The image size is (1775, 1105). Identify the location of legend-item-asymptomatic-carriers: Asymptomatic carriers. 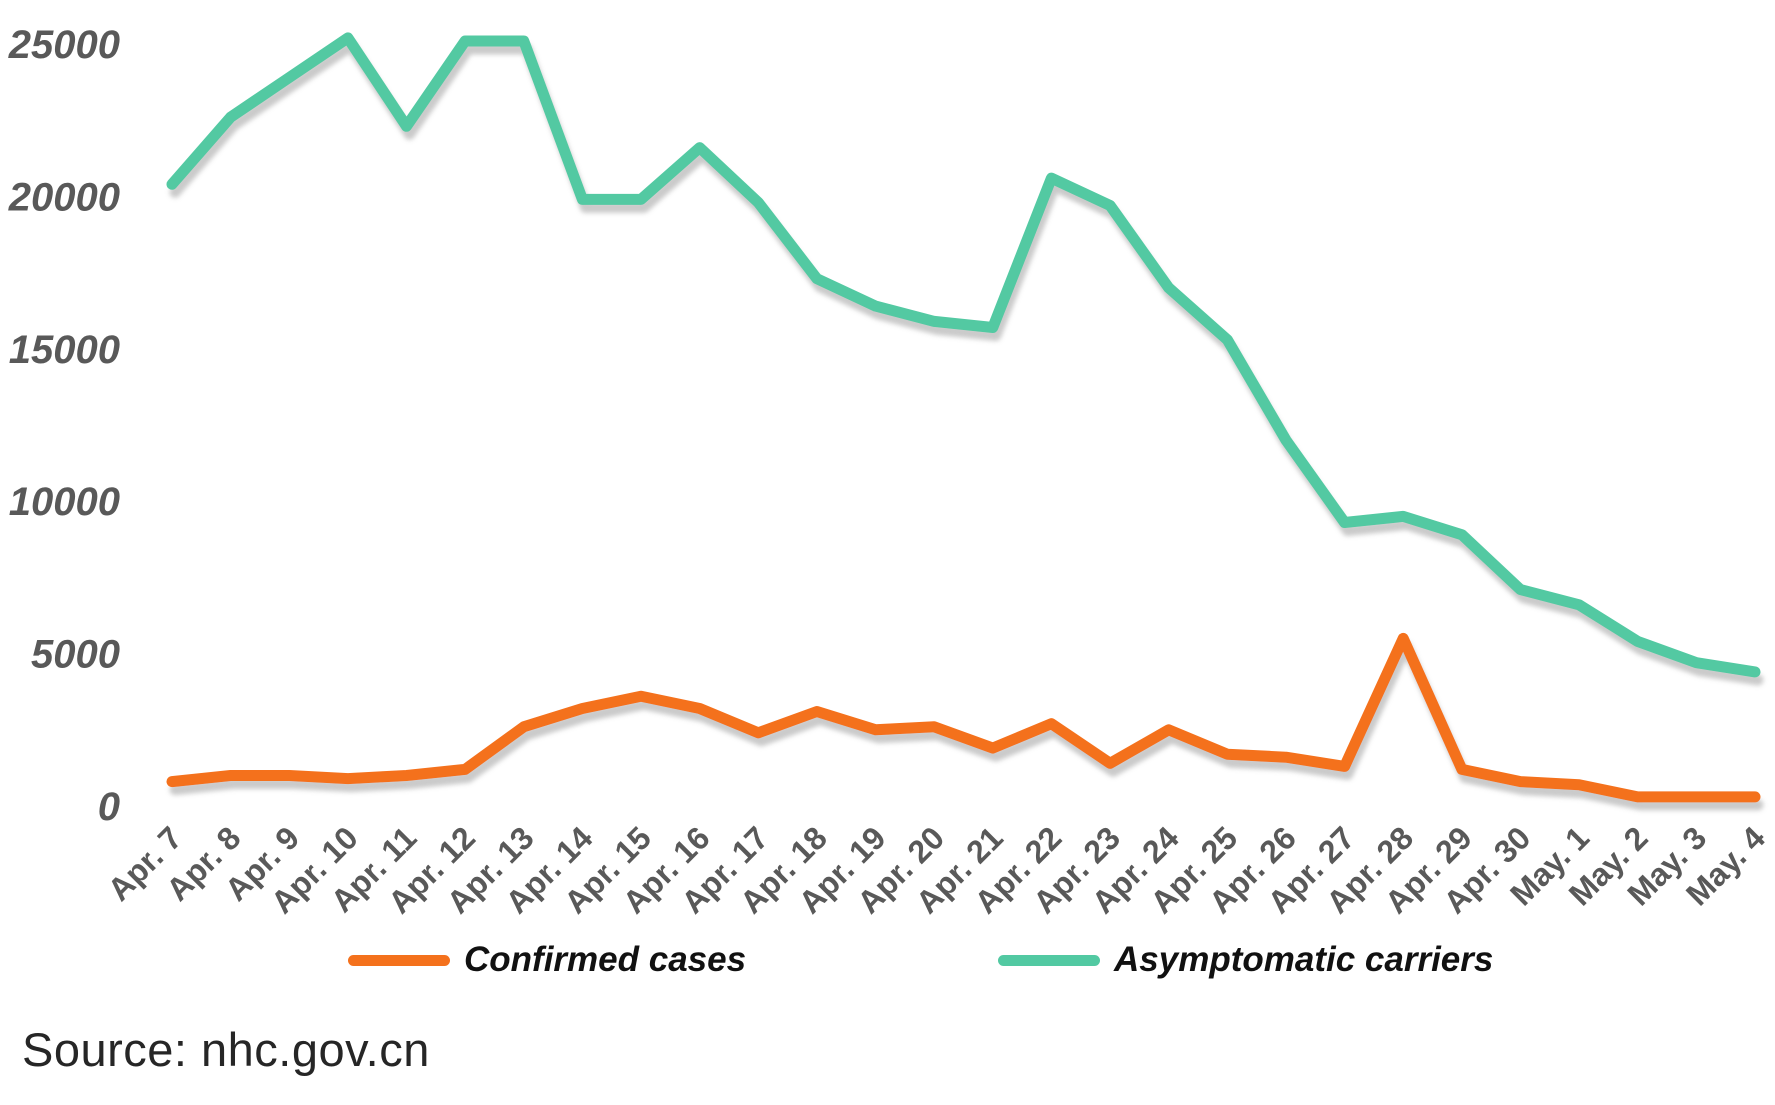
(1245, 960).